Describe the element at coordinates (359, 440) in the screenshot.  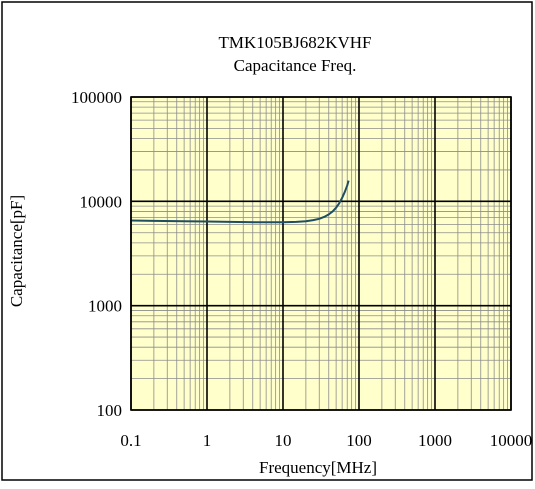
I see `x-tick-label: 100` at that location.